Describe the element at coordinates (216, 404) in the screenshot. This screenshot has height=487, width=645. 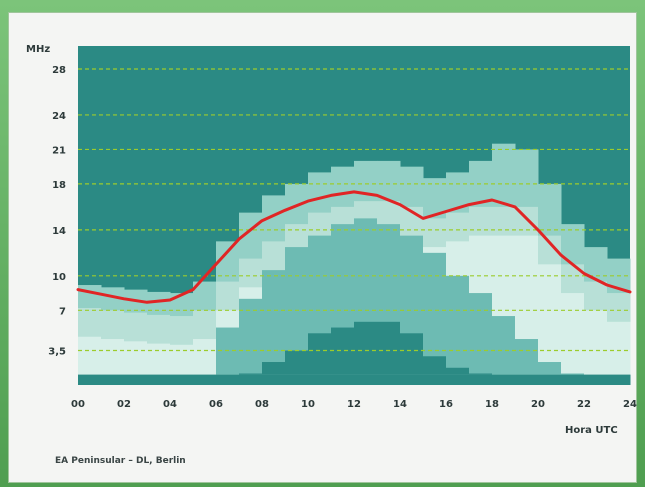
I see `x-tick-label: 06` at that location.